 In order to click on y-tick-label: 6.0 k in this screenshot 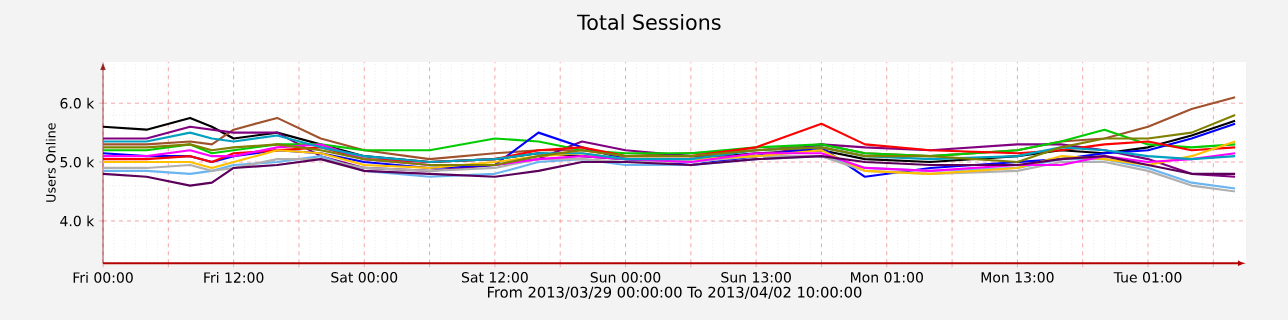, I will do `click(77, 103)`.